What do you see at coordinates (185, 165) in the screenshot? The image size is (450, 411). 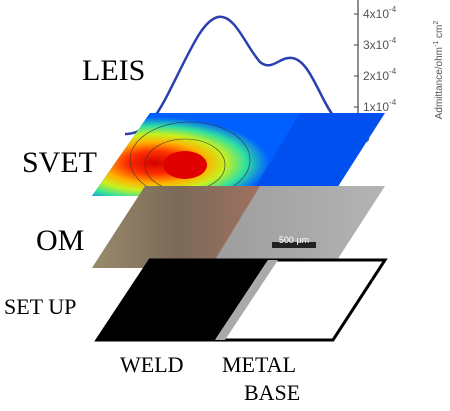 I see `svet-core` at bounding box center [185, 165].